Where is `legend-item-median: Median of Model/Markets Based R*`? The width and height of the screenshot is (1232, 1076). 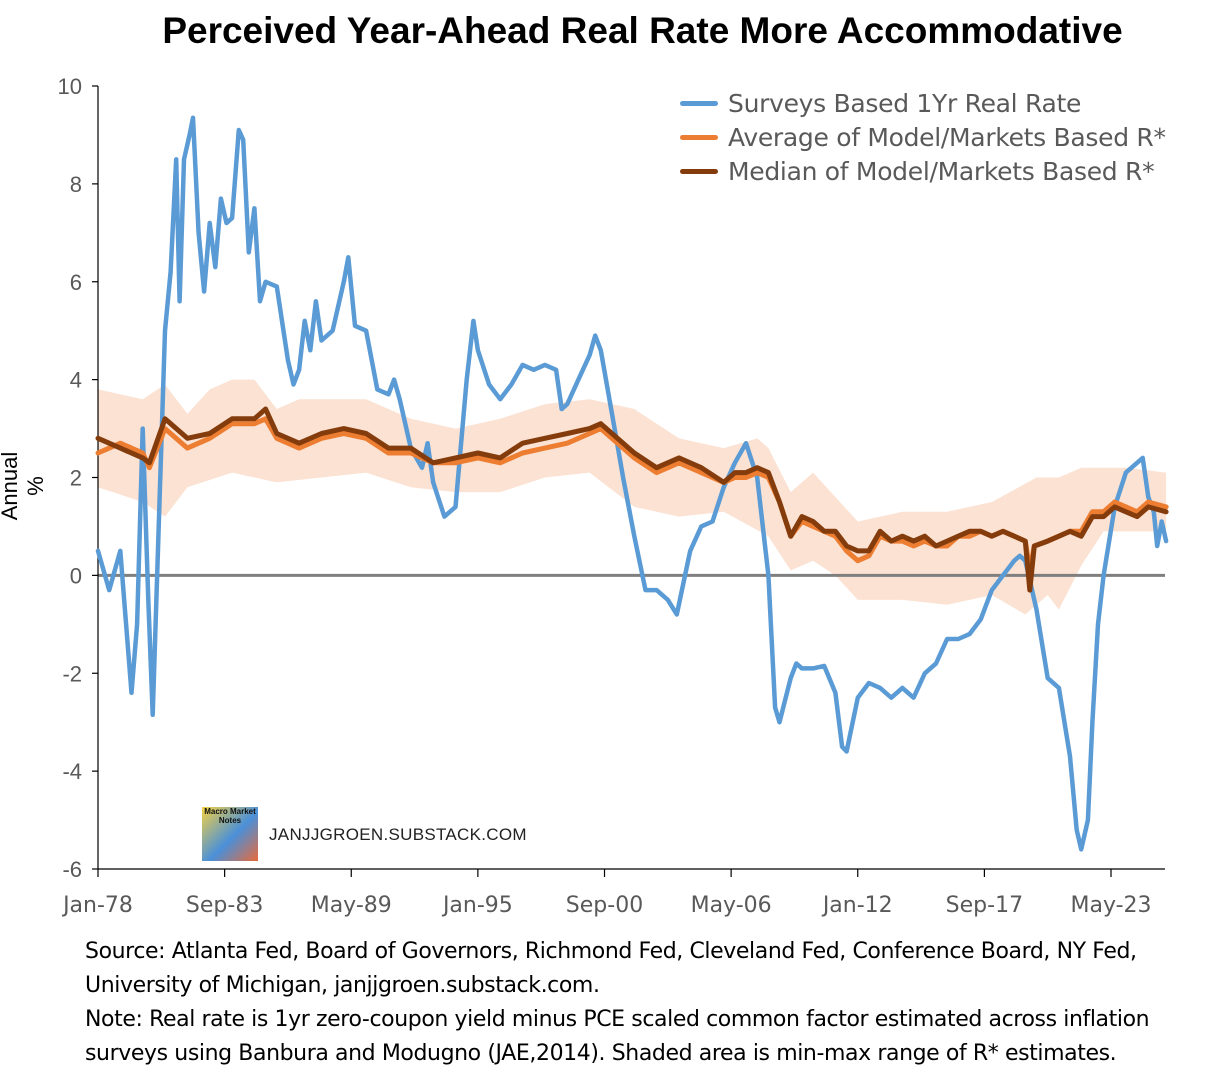
legend-item-median: Median of Model/Markets Based R* is located at coordinates (923, 171).